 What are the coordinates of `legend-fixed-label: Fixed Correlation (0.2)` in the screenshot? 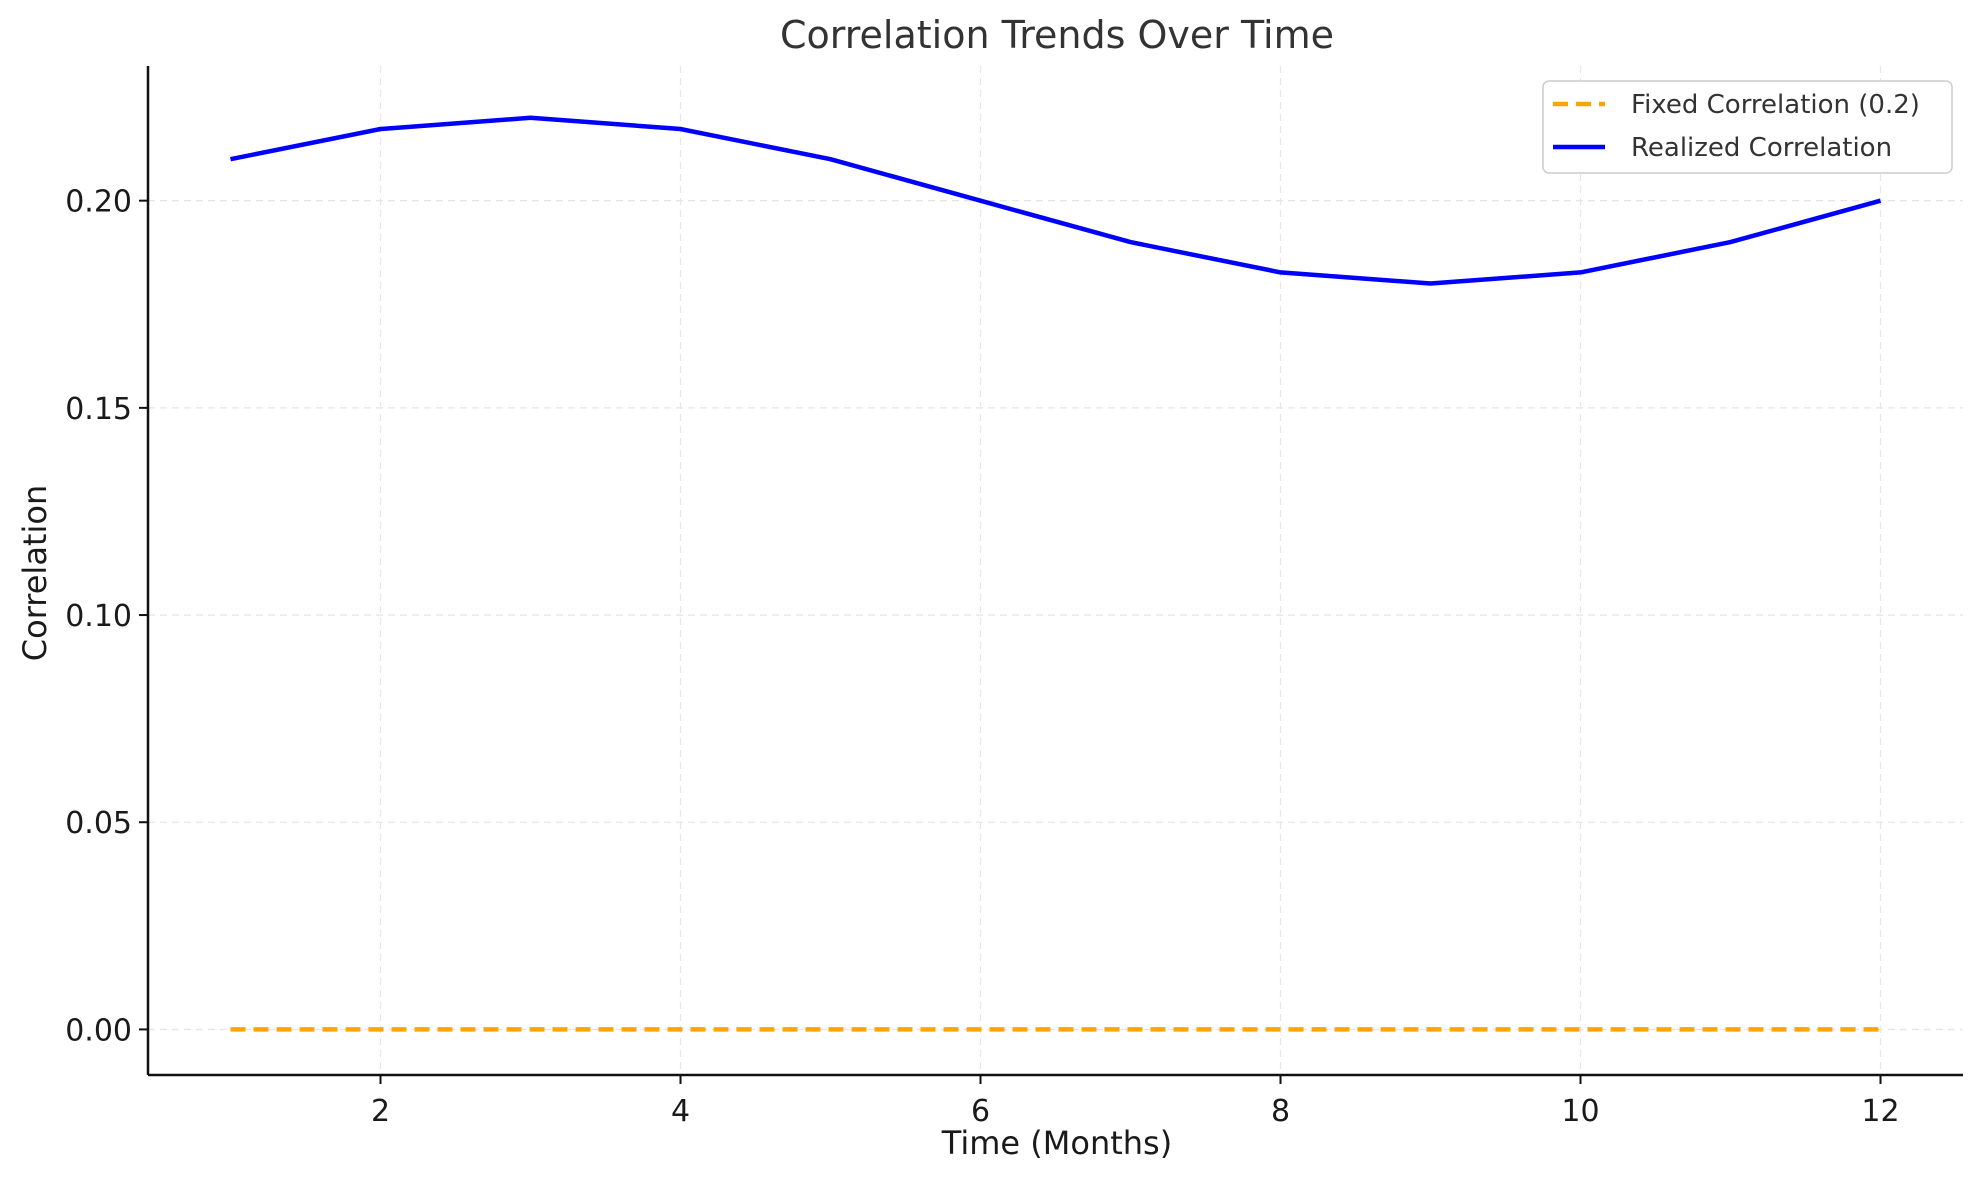 It's located at (1775, 105).